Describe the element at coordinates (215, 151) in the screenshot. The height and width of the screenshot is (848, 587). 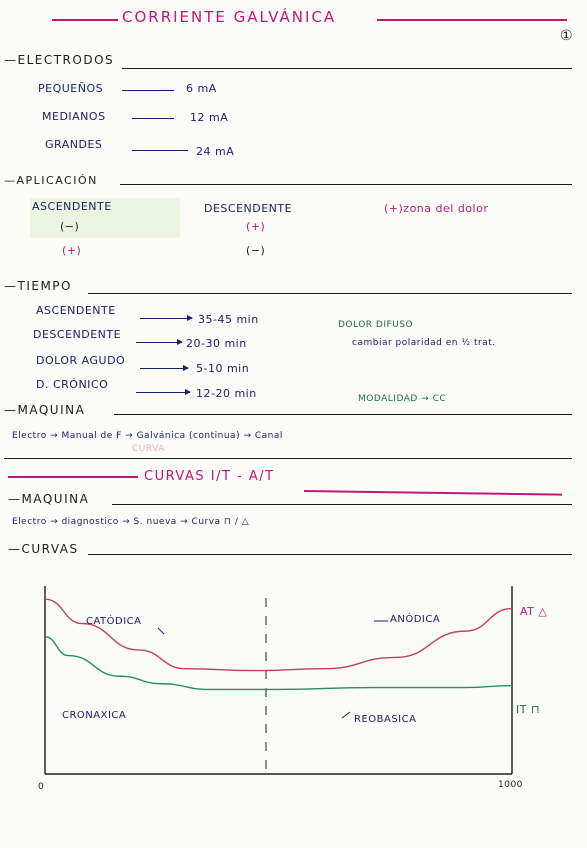
I see `electrodo-value-grandes: 24 mA` at that location.